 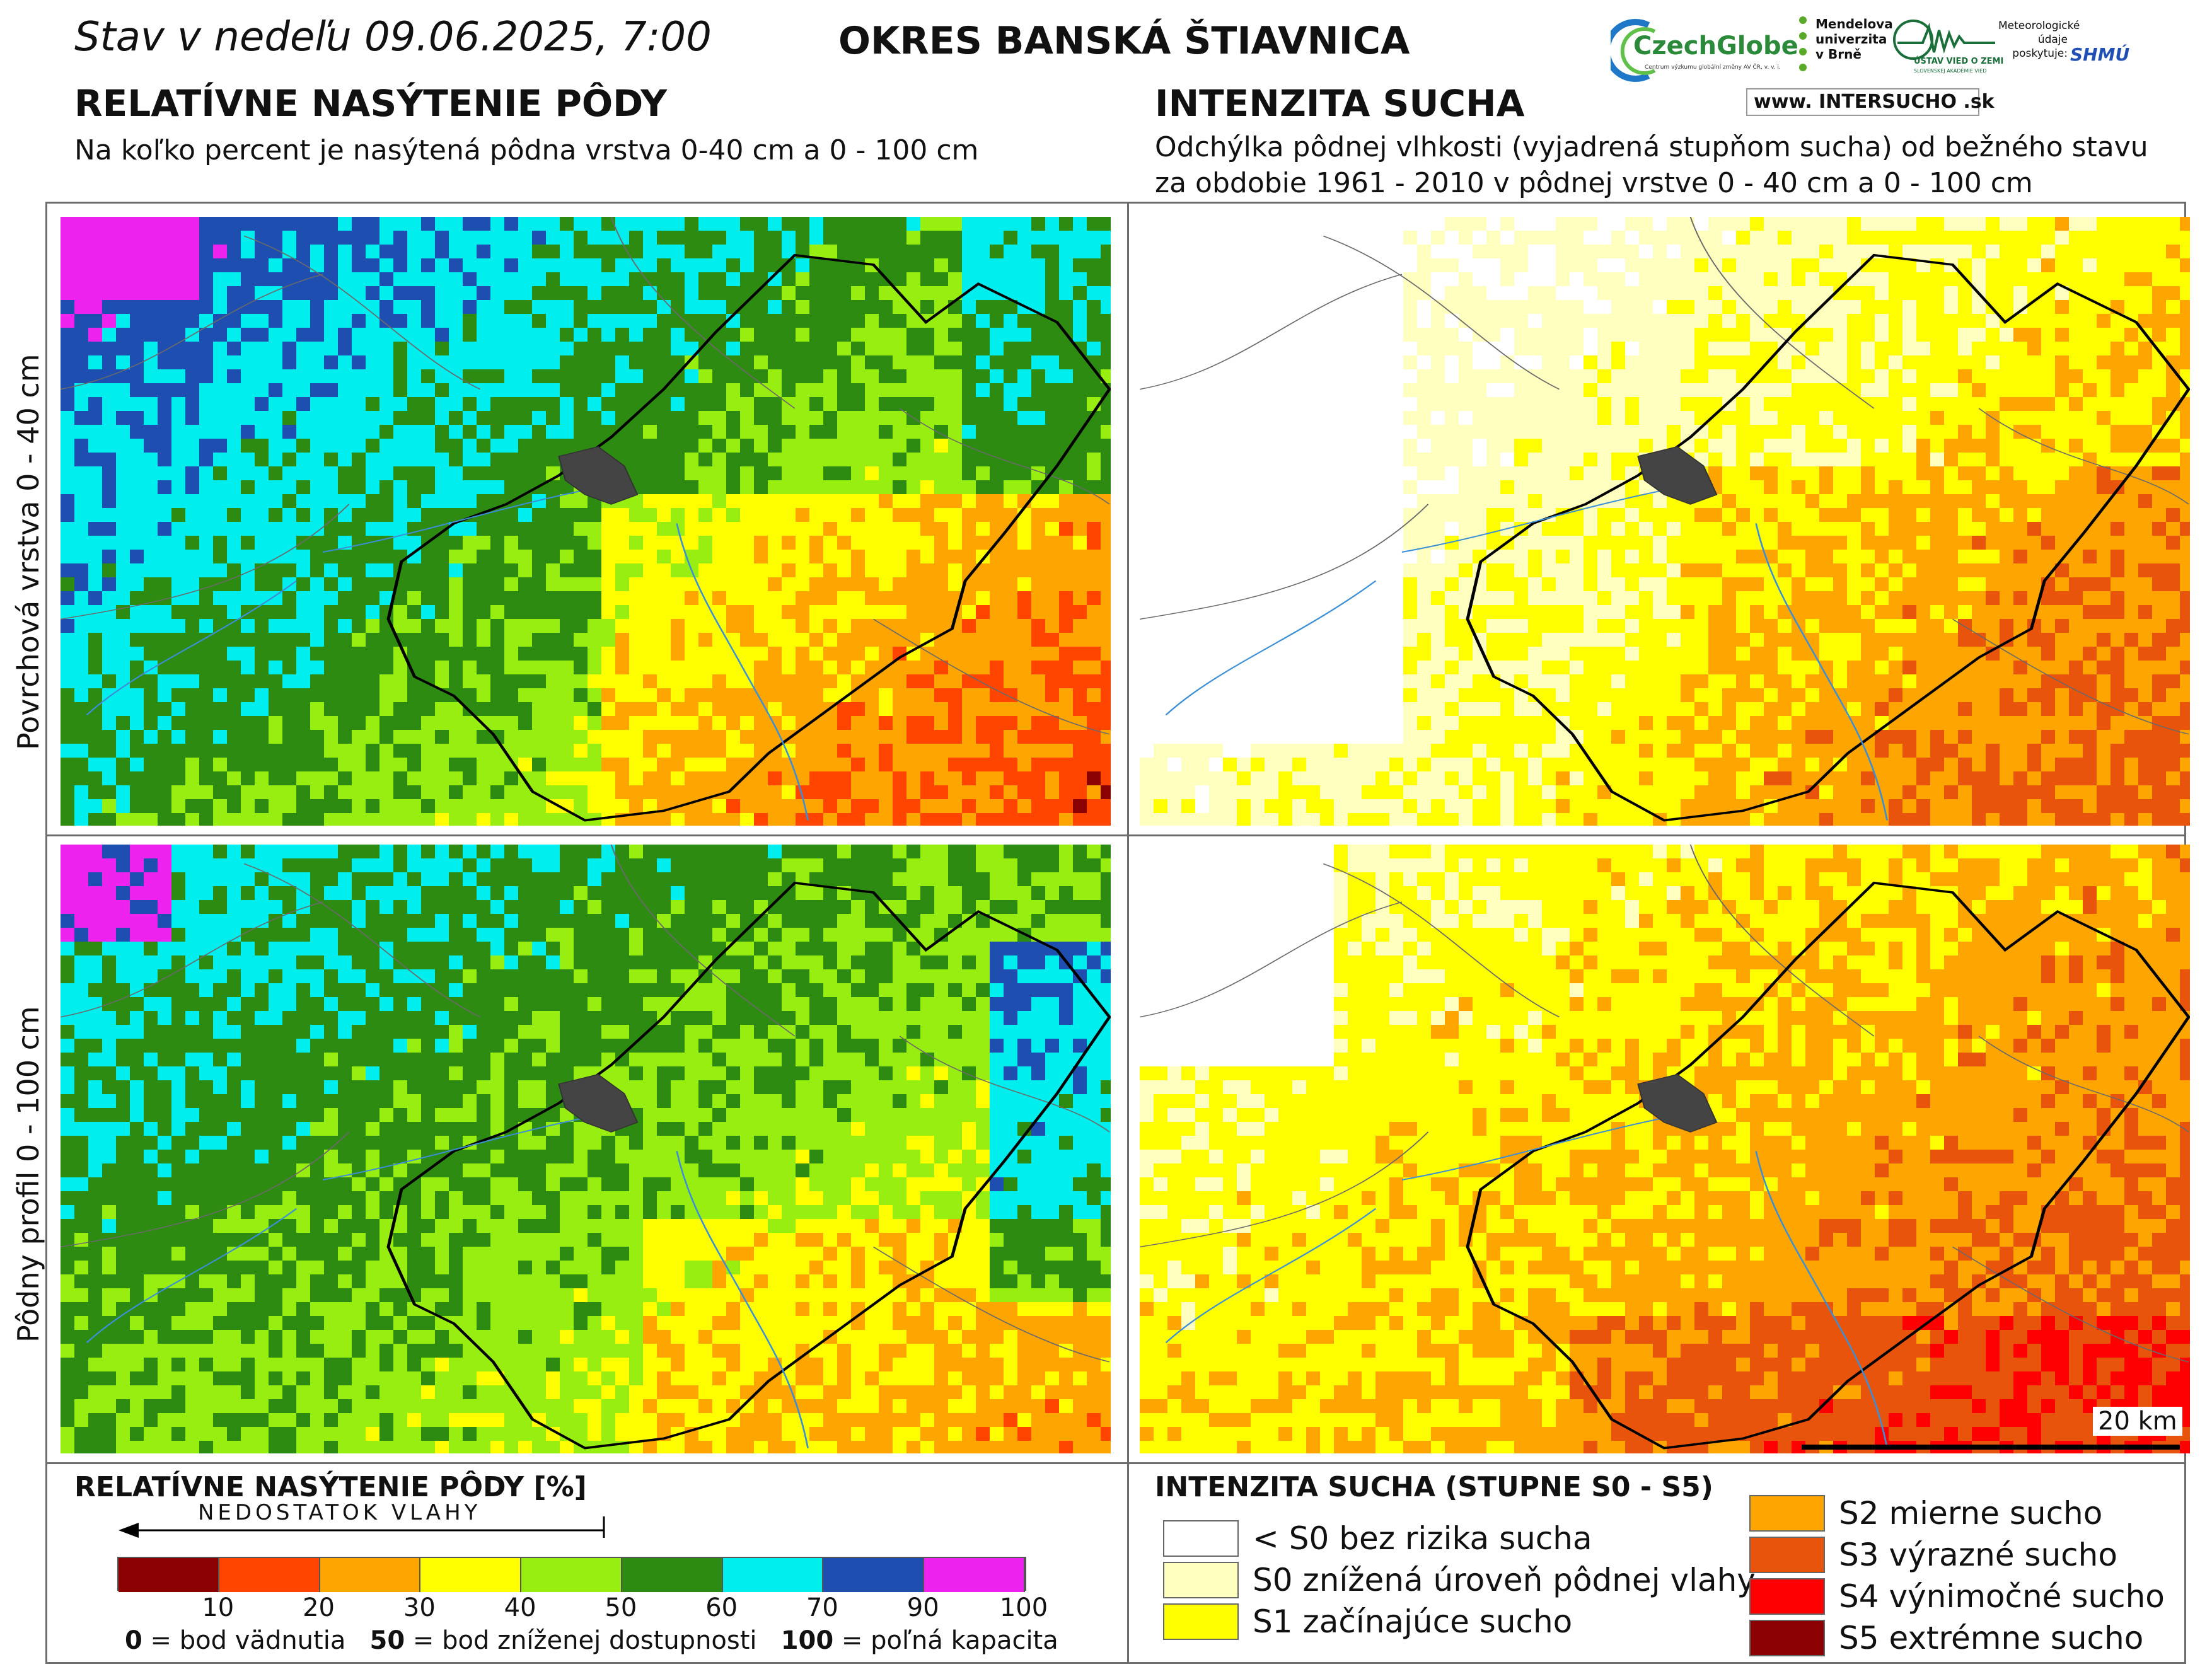 What do you see at coordinates (1715, 46) in the screenshot?
I see `czechglobe-text: CzechGlobe` at bounding box center [1715, 46].